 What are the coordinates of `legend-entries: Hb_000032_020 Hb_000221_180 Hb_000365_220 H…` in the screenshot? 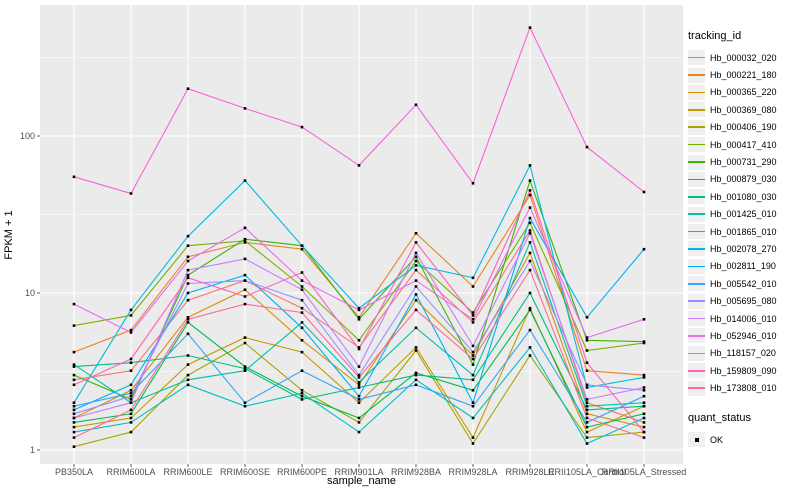 It's located at (744, 223).